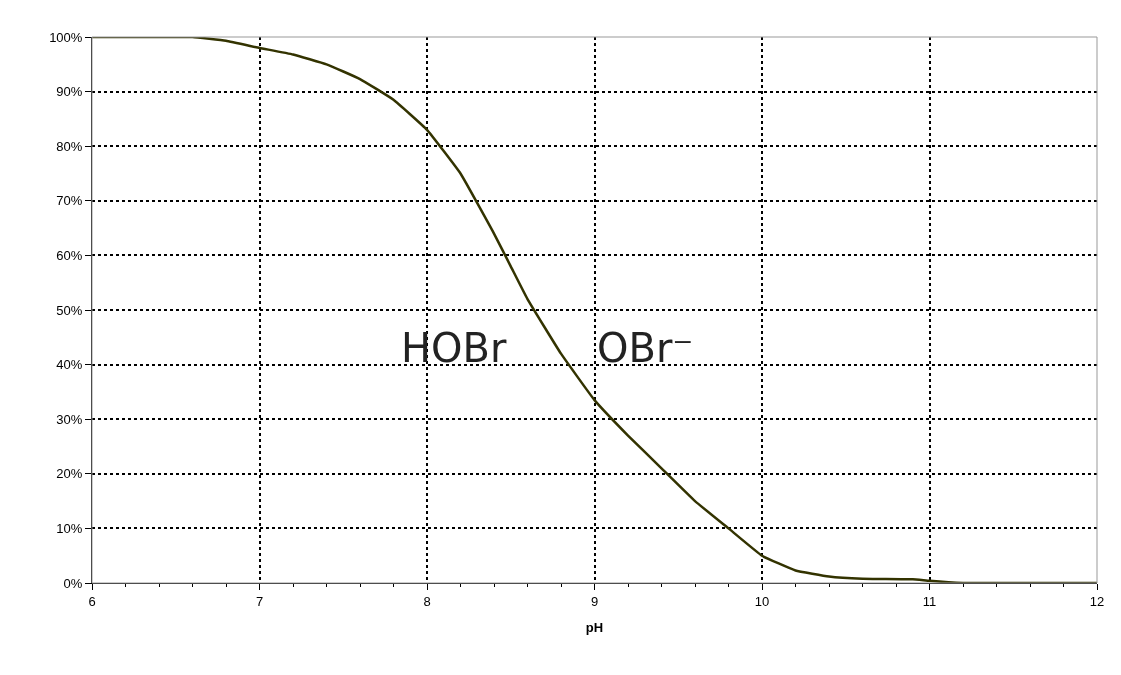  Describe the element at coordinates (69, 146) in the screenshot. I see `y-tick-label: 80%` at that location.